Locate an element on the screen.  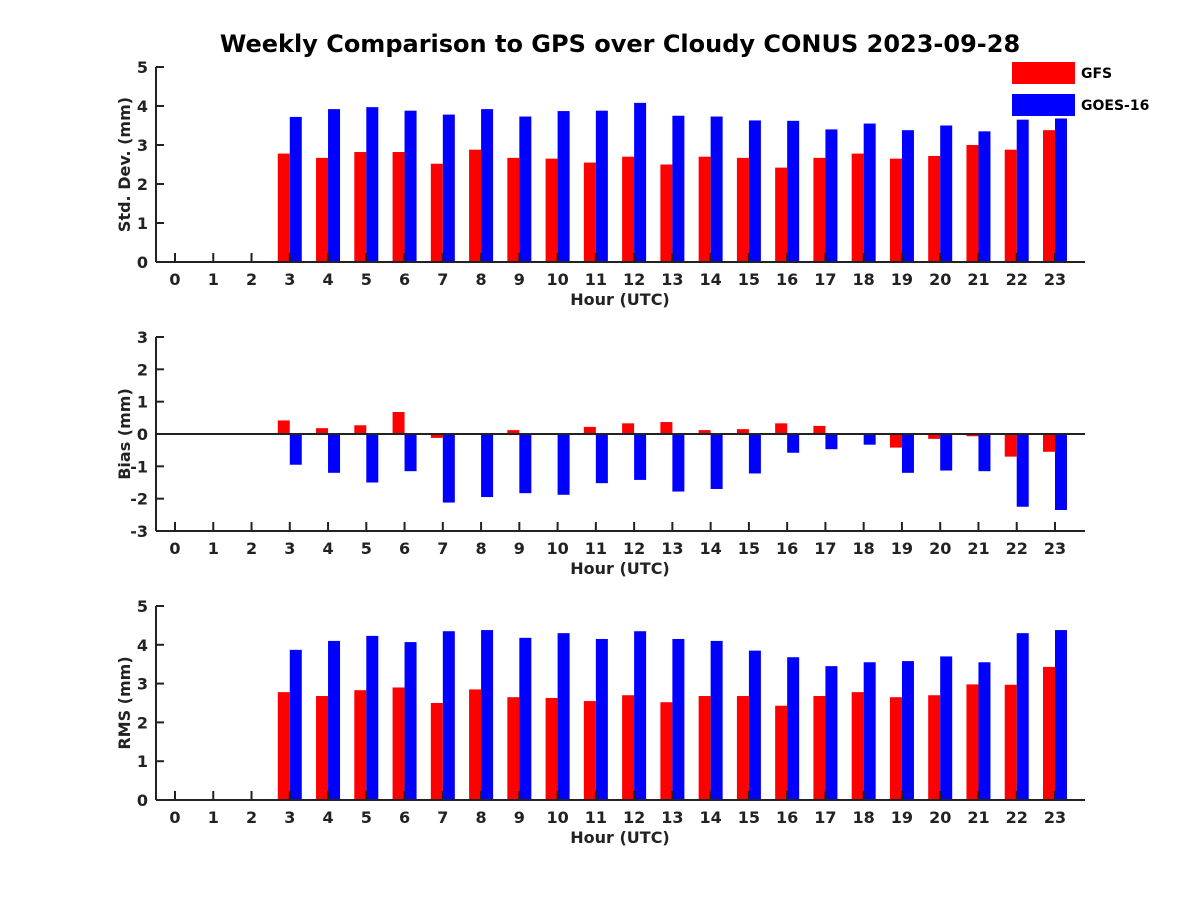
y-tick-label: -1 is located at coordinates (139, 466).